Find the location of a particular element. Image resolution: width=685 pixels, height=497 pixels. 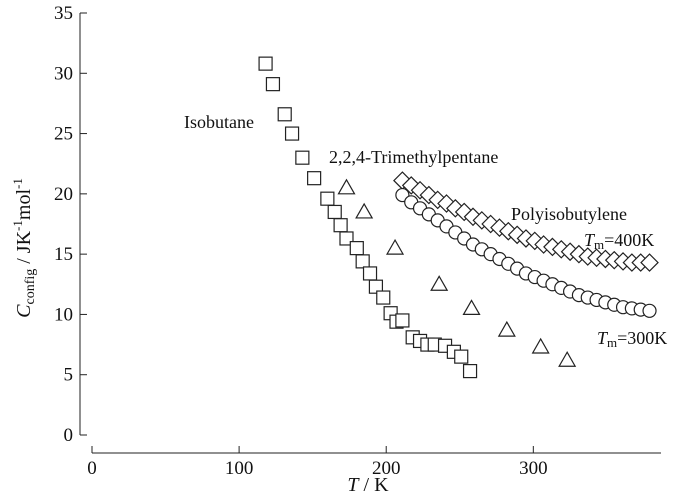

annotation-tm-300k: Tm=300K is located at coordinates (632, 339).